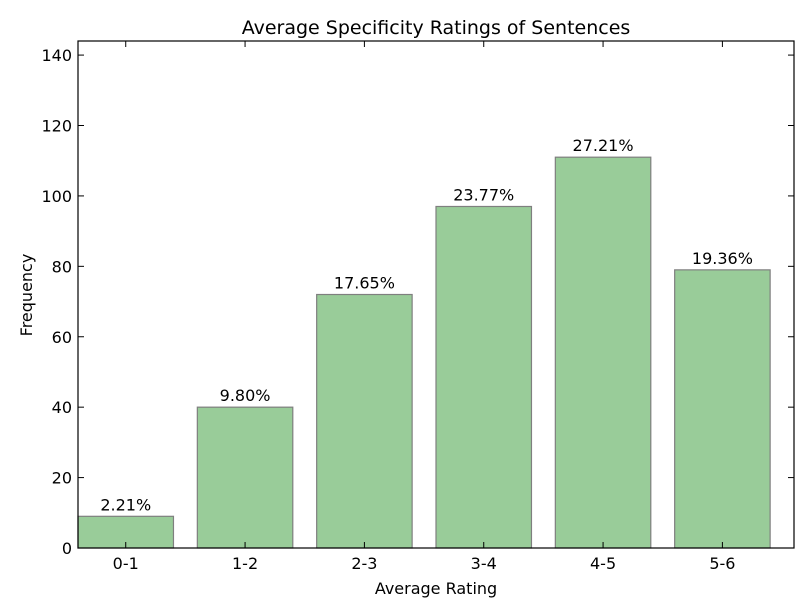 The height and width of the screenshot is (612, 812). Describe the element at coordinates (67, 548) in the screenshot. I see `y-tick-label: 0` at that location.